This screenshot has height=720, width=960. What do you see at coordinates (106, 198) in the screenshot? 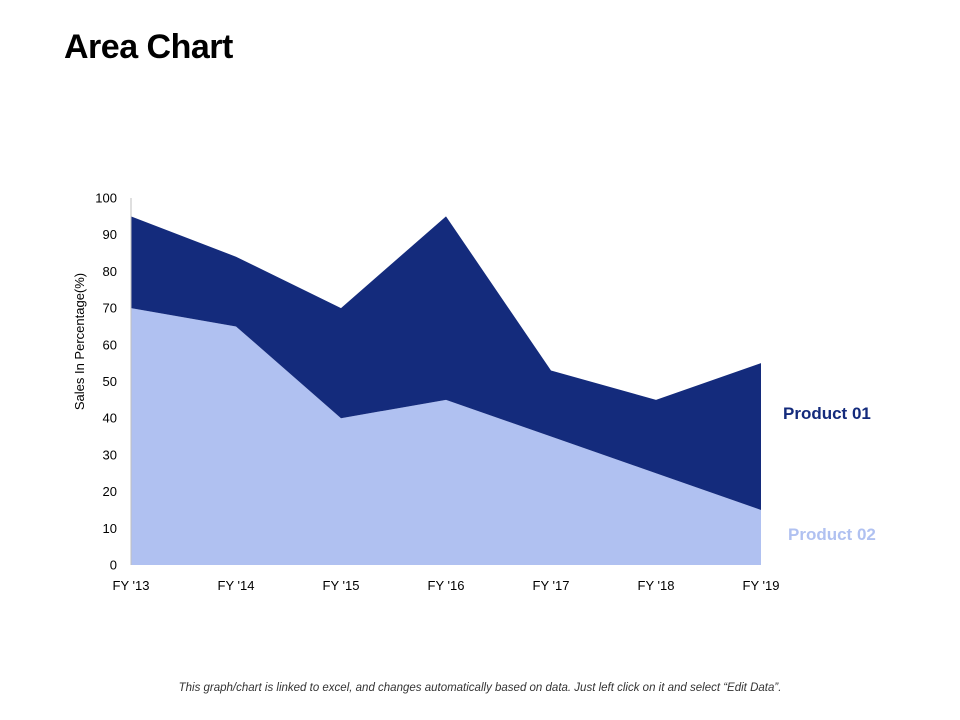
I see `y-tick-label: 100` at bounding box center [106, 198].